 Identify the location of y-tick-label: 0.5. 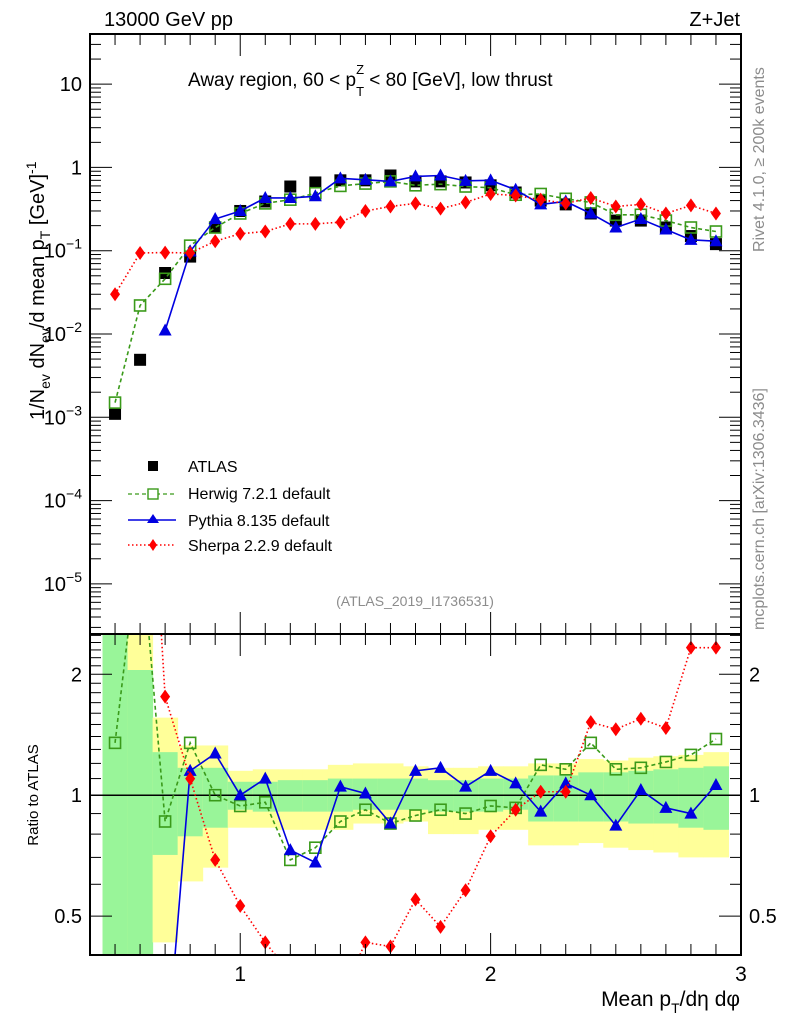
(68, 917).